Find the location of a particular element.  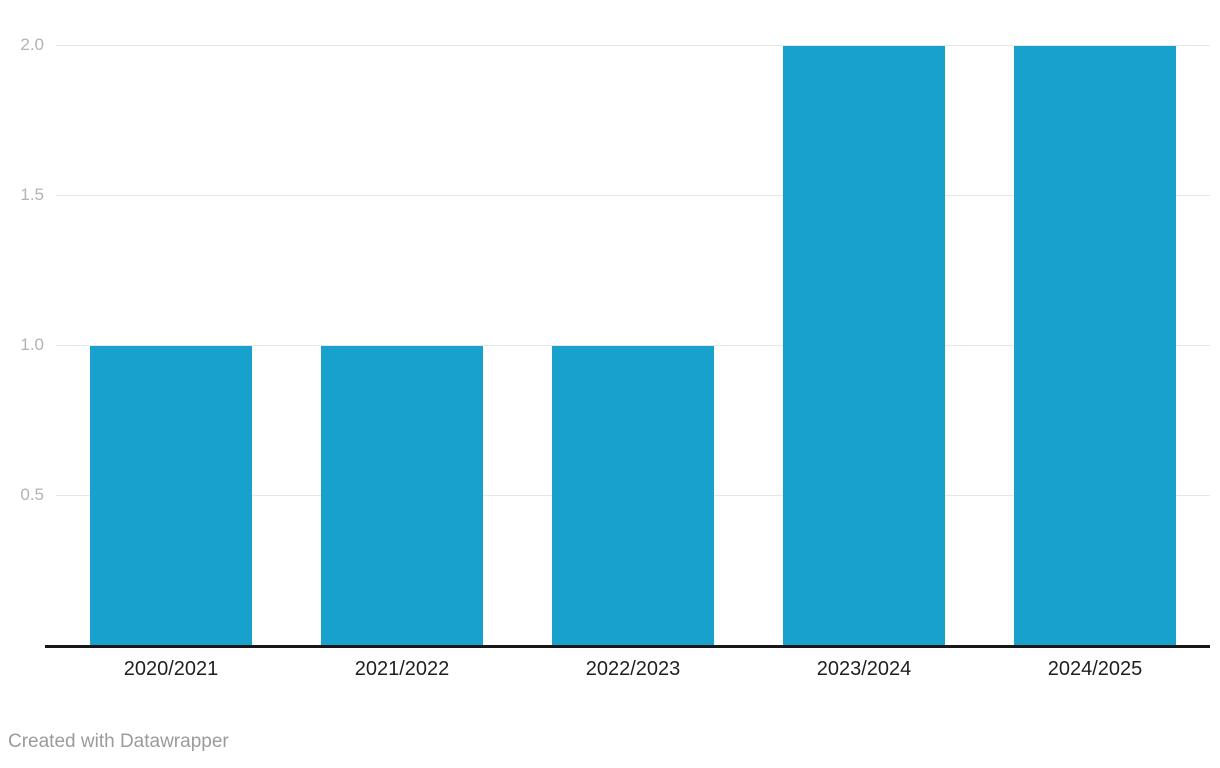

datawrapper-credit-link: Created with Datawrapper is located at coordinates (118, 741).